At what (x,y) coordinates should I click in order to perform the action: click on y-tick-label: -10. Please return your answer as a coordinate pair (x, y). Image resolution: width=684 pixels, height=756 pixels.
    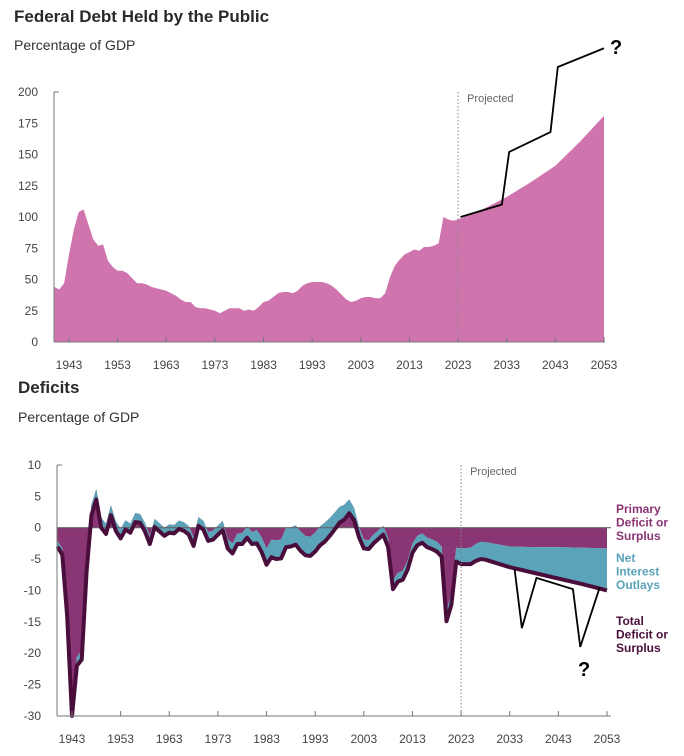
    Looking at the image, I should click on (33, 590).